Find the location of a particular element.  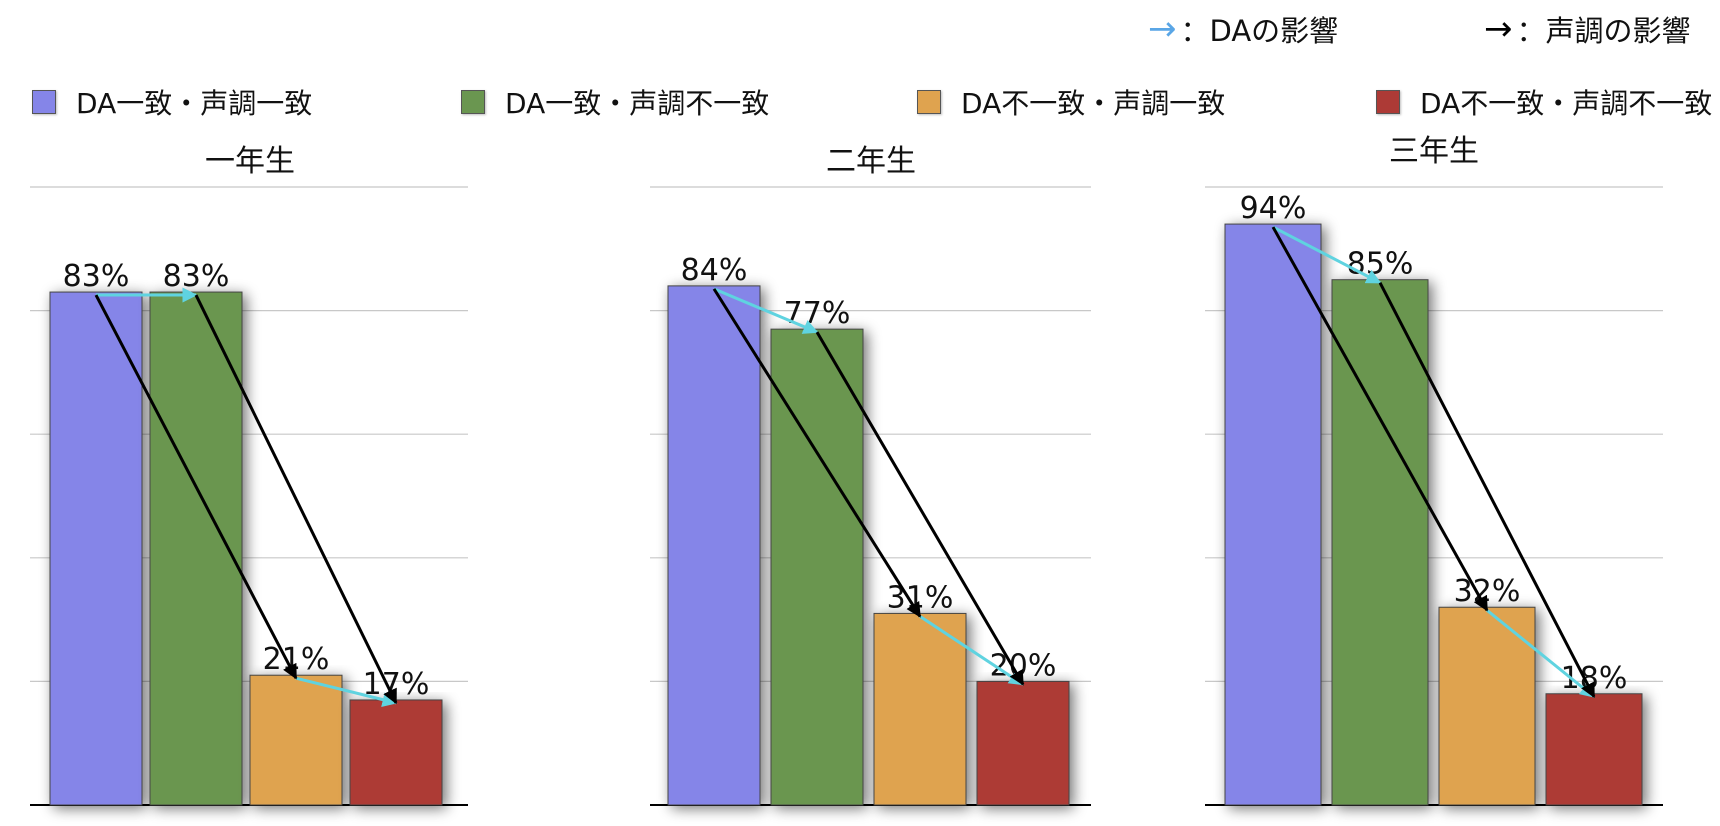

data-label: 77% is located at coordinates (817, 313).